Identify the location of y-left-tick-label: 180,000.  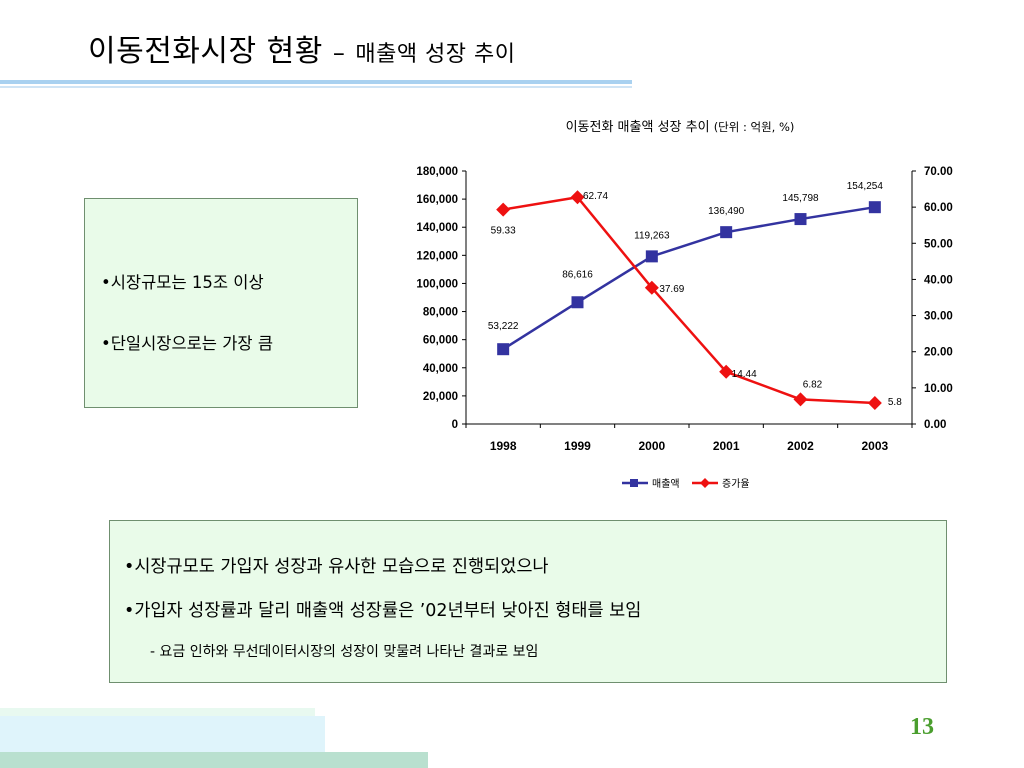
(437, 172).